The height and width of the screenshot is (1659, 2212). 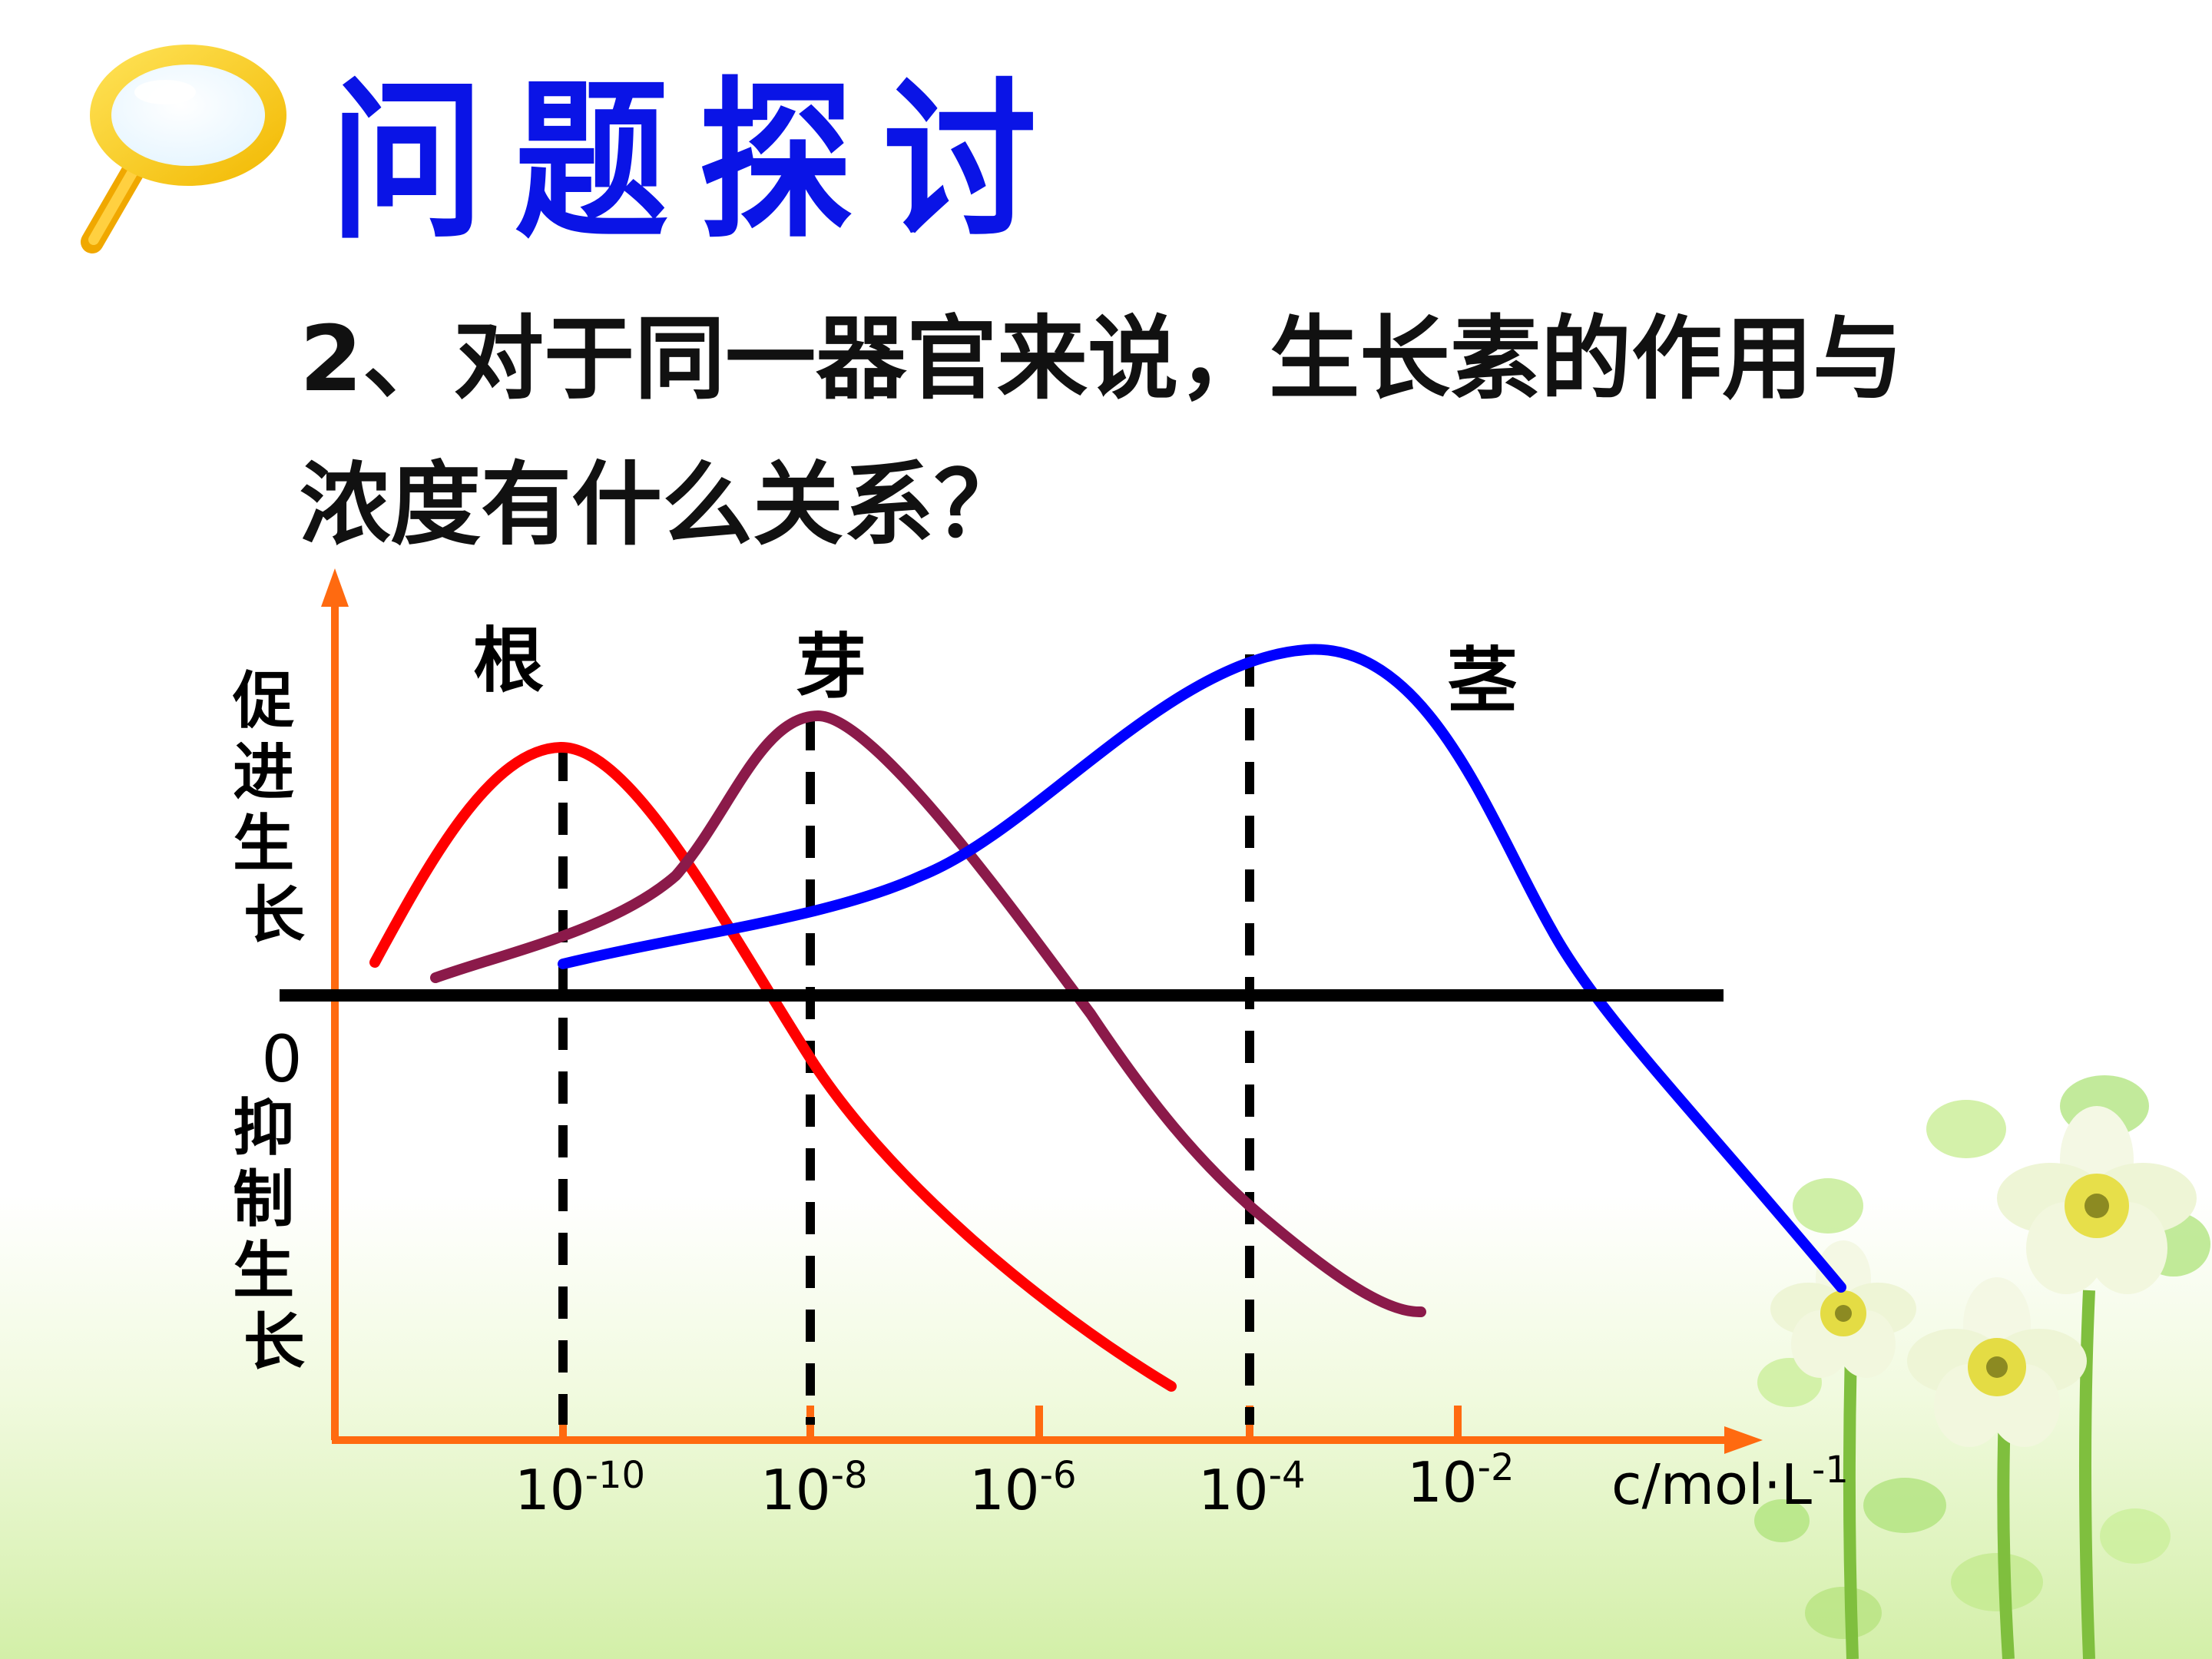 I want to click on y-label-promote: 促 进 生 长, so click(x=274, y=808).